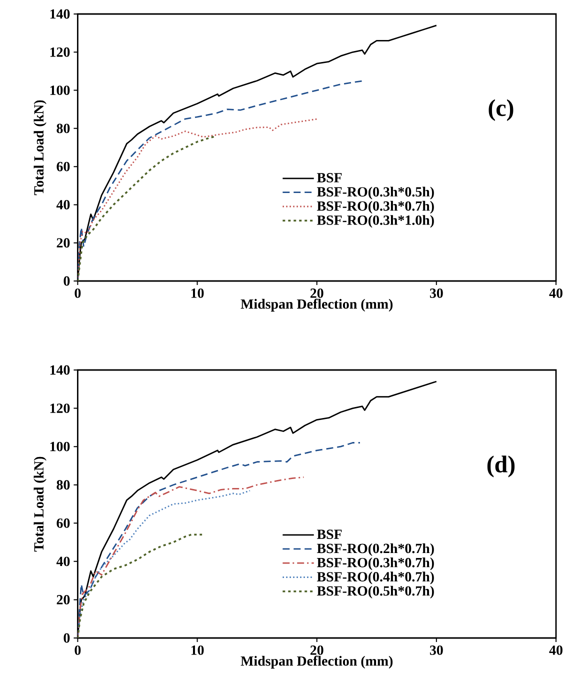 The width and height of the screenshot is (567, 694). I want to click on legend-label: BSF-RO(0.5h*0.7h), so click(375, 592).